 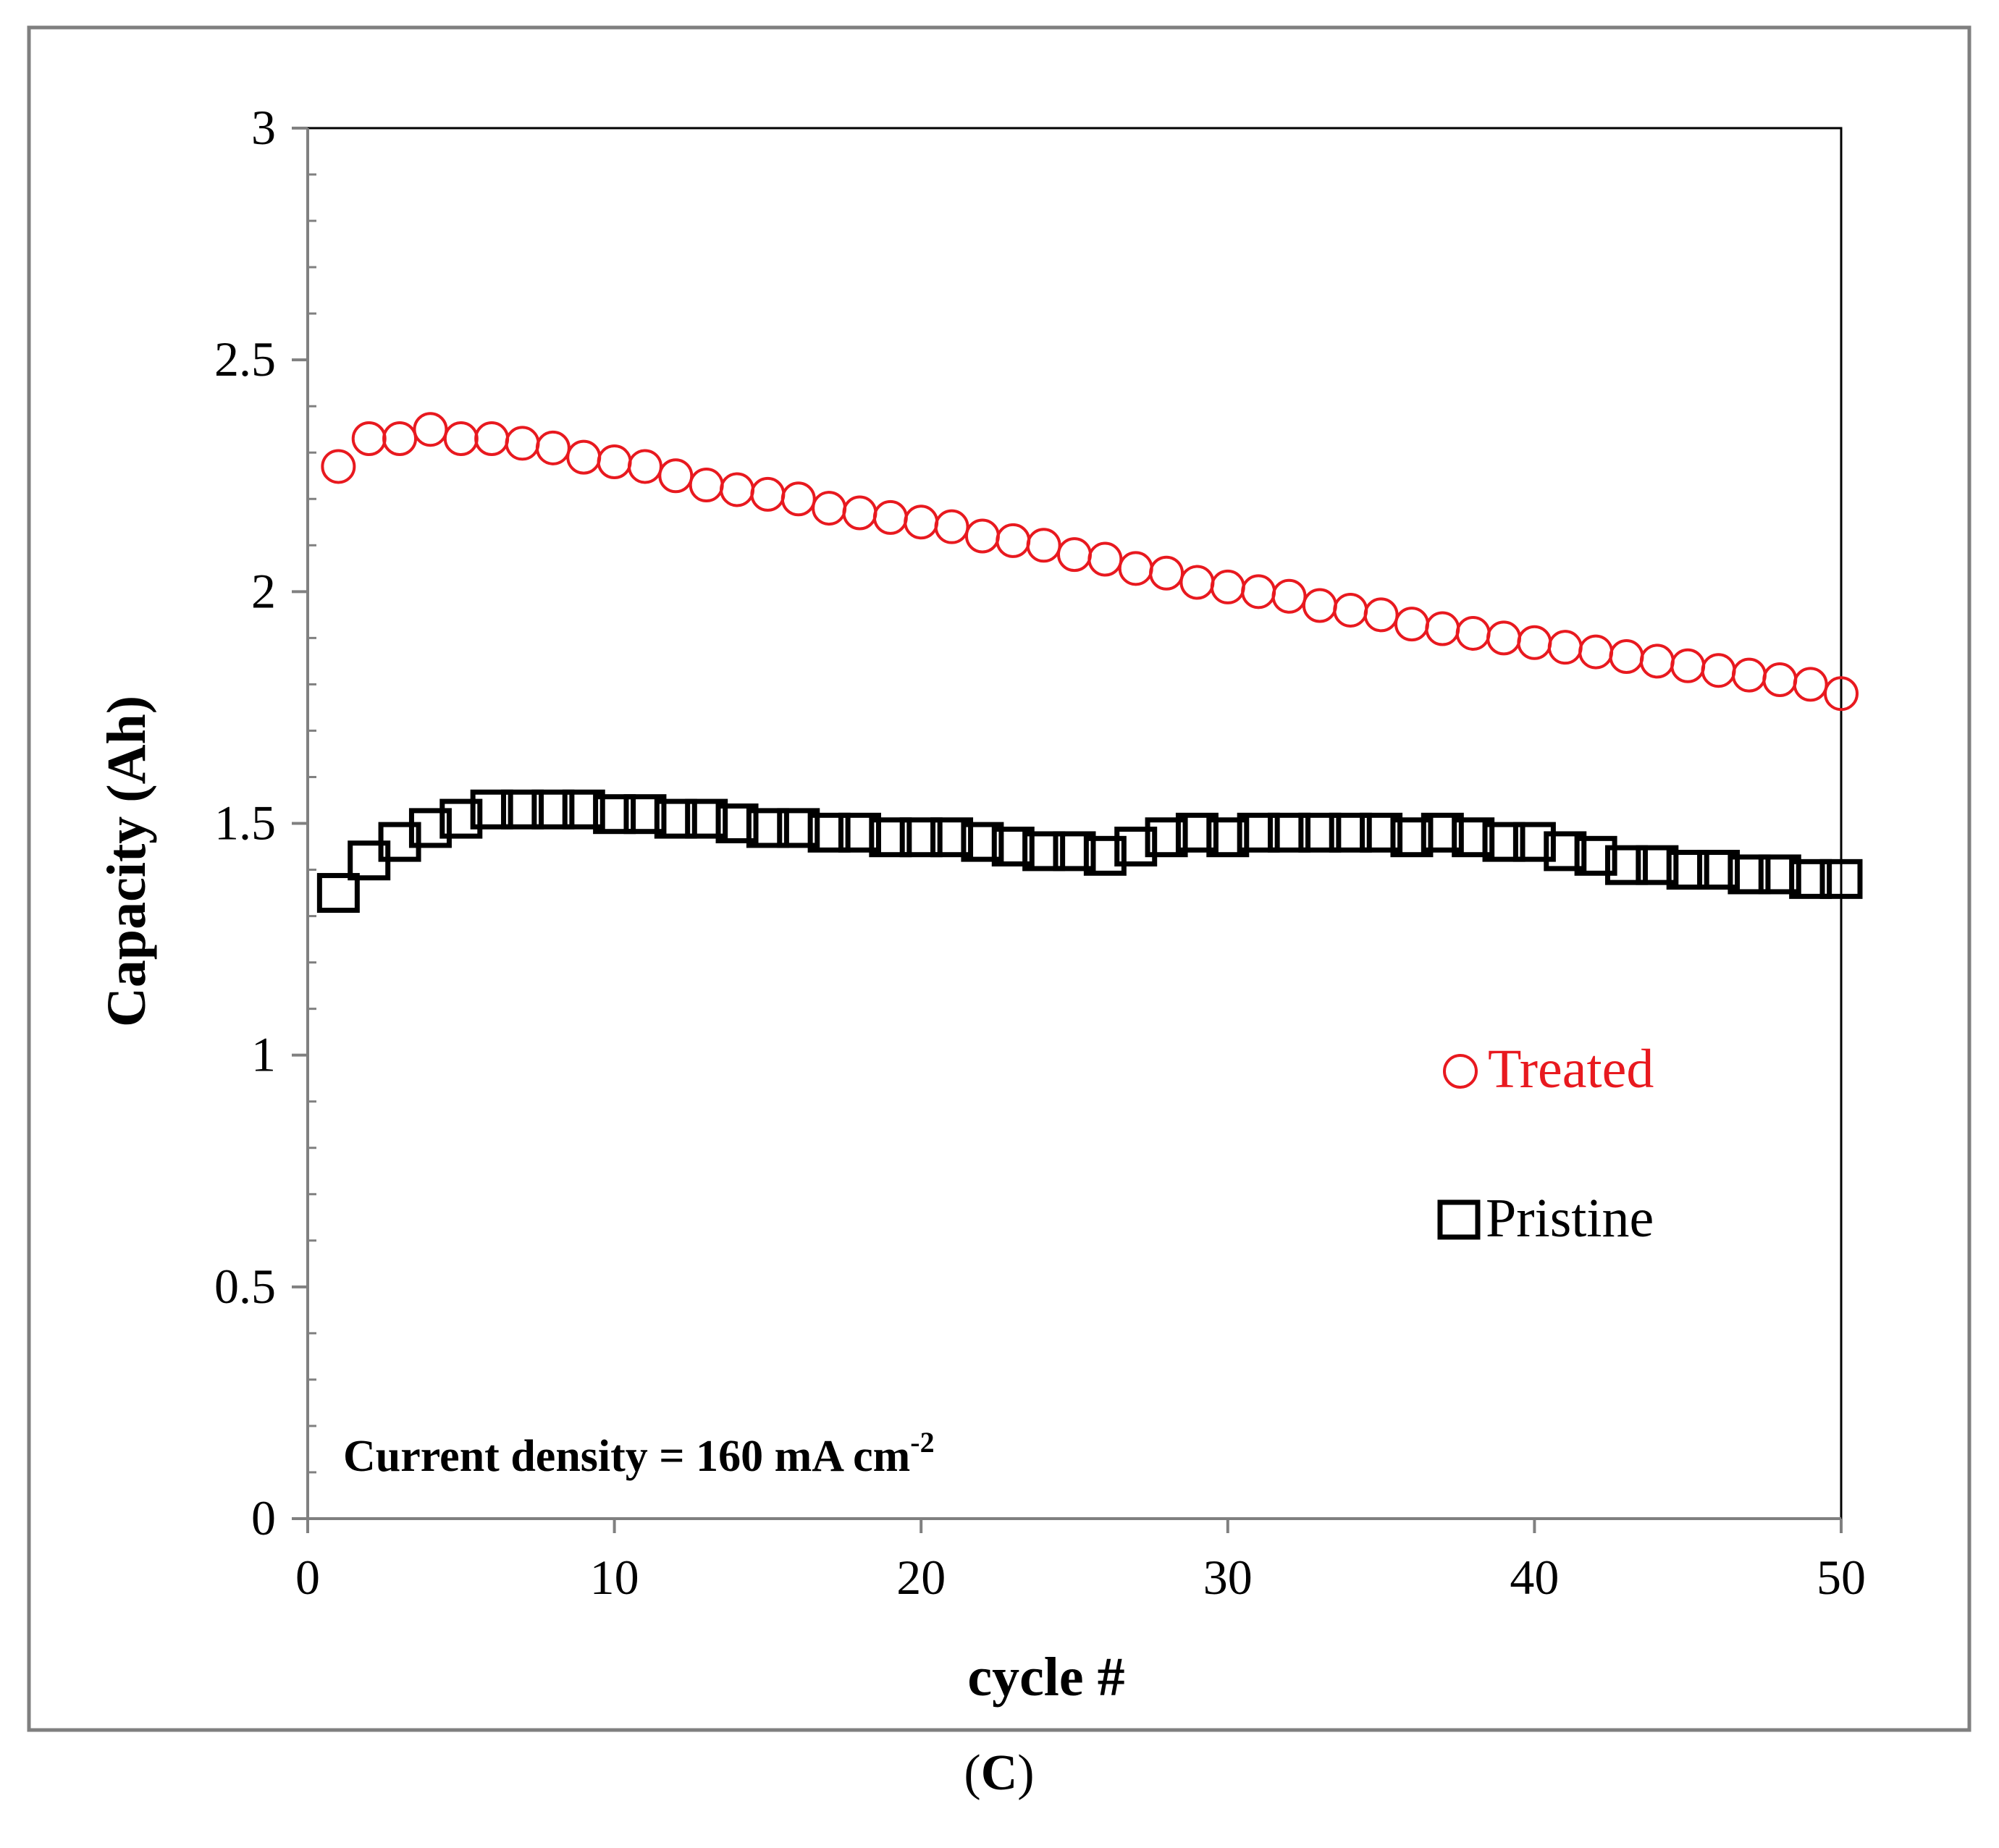 I want to click on current-density-annotation: Current density = 160 mA cm-2, so click(x=639, y=1453).